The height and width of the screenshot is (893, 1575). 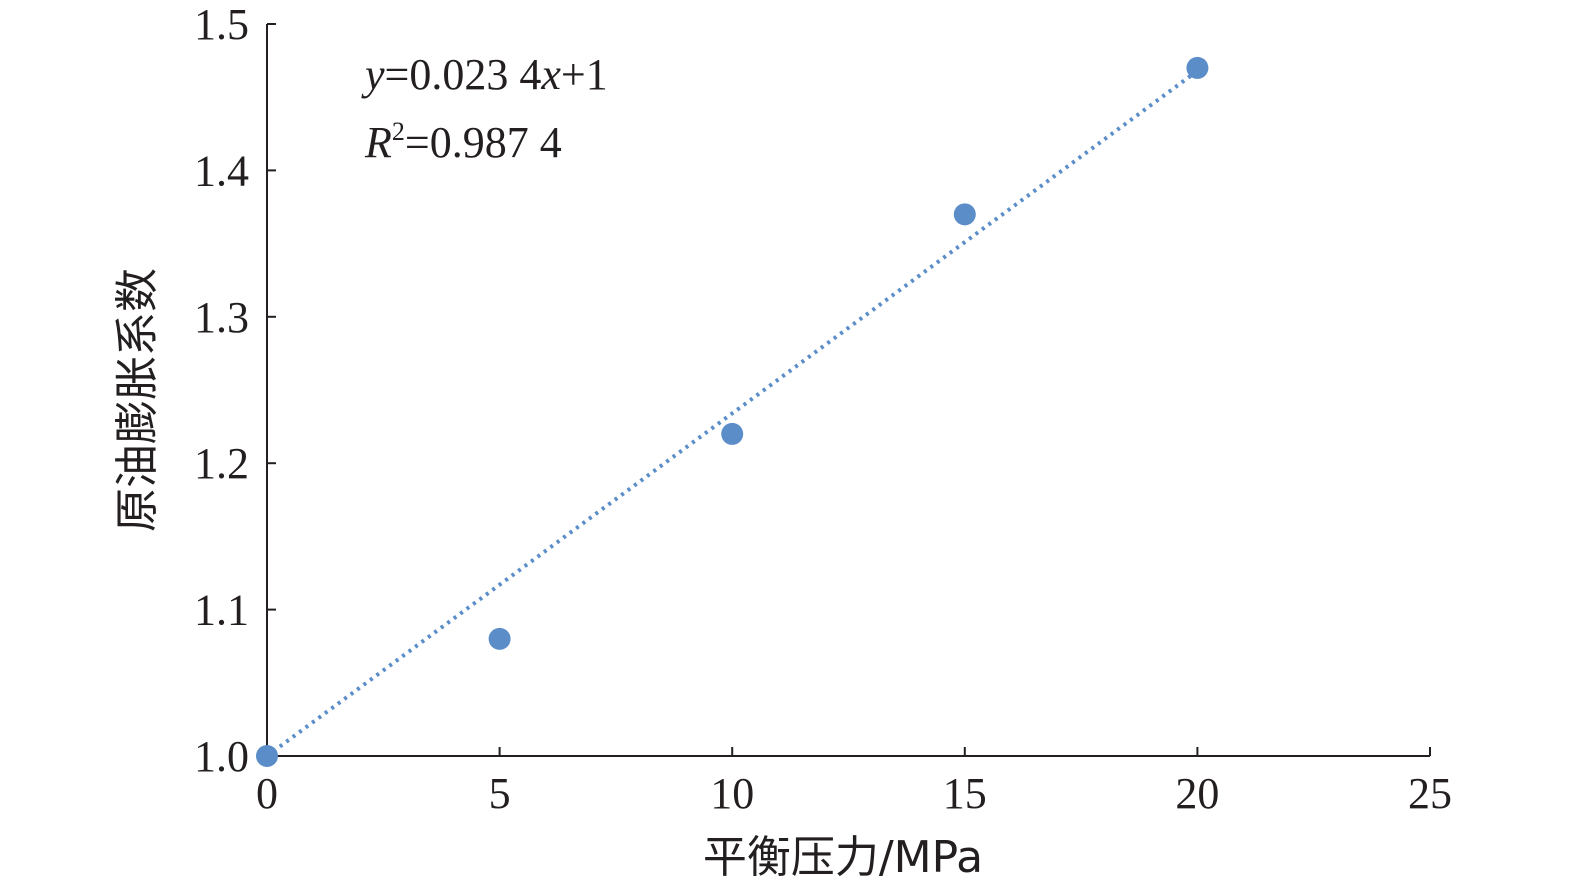 What do you see at coordinates (267, 793) in the screenshot?
I see `x-tick-label: 0` at bounding box center [267, 793].